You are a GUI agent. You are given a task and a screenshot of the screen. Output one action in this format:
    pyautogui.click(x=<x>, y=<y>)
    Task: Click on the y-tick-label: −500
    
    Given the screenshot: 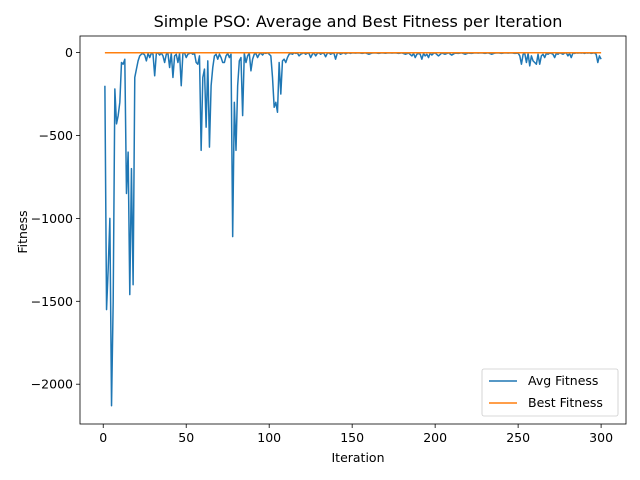 What is the action you would take?
    pyautogui.click(x=56, y=135)
    